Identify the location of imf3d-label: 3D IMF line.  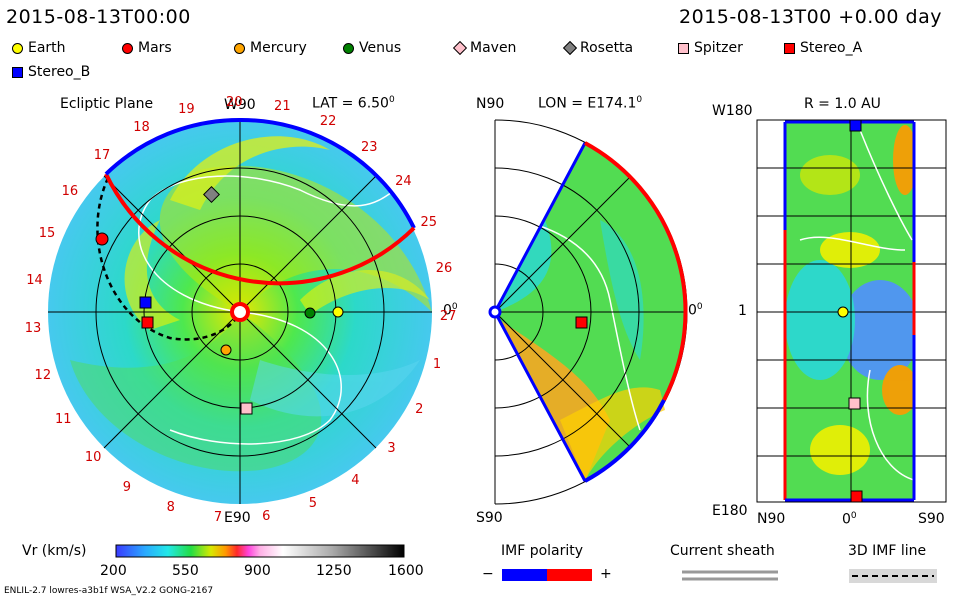
(887, 551).